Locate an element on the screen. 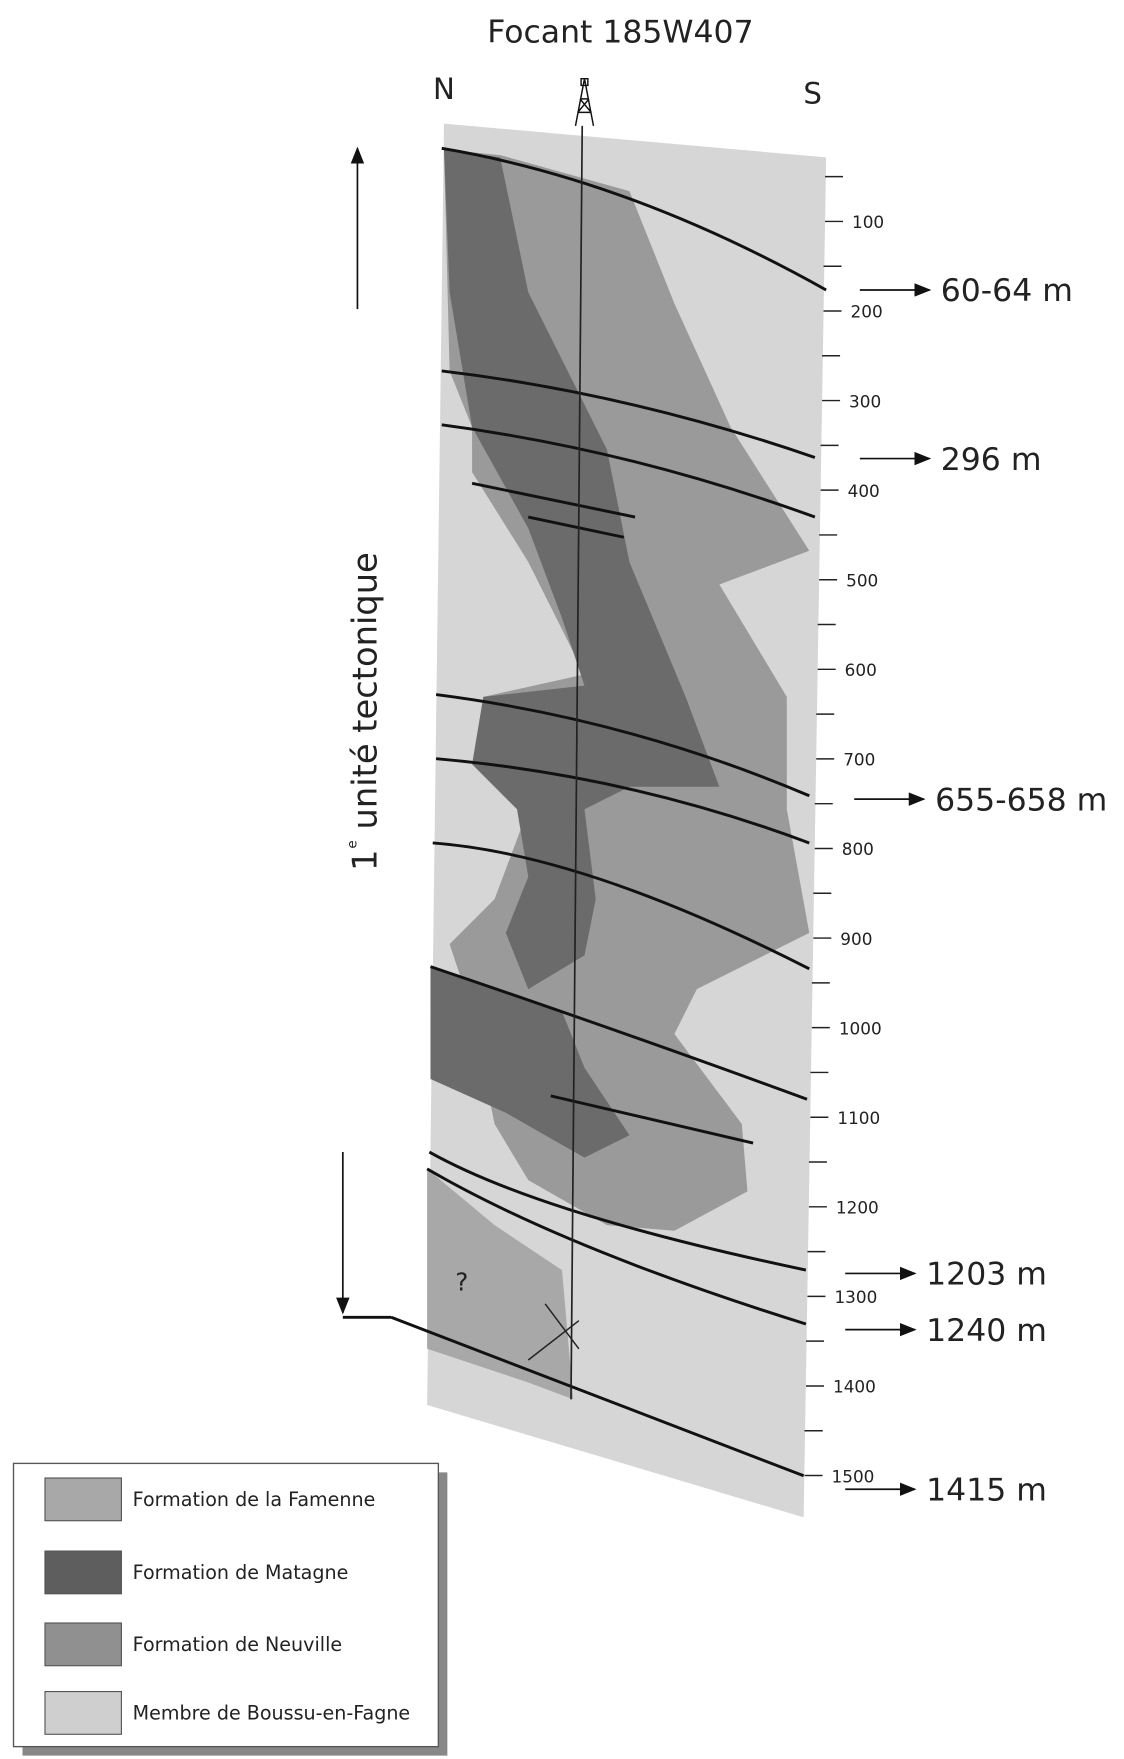 The height and width of the screenshot is (1759, 1124). tectonic-unit: 1 e unité tectonique is located at coordinates (364, 711).